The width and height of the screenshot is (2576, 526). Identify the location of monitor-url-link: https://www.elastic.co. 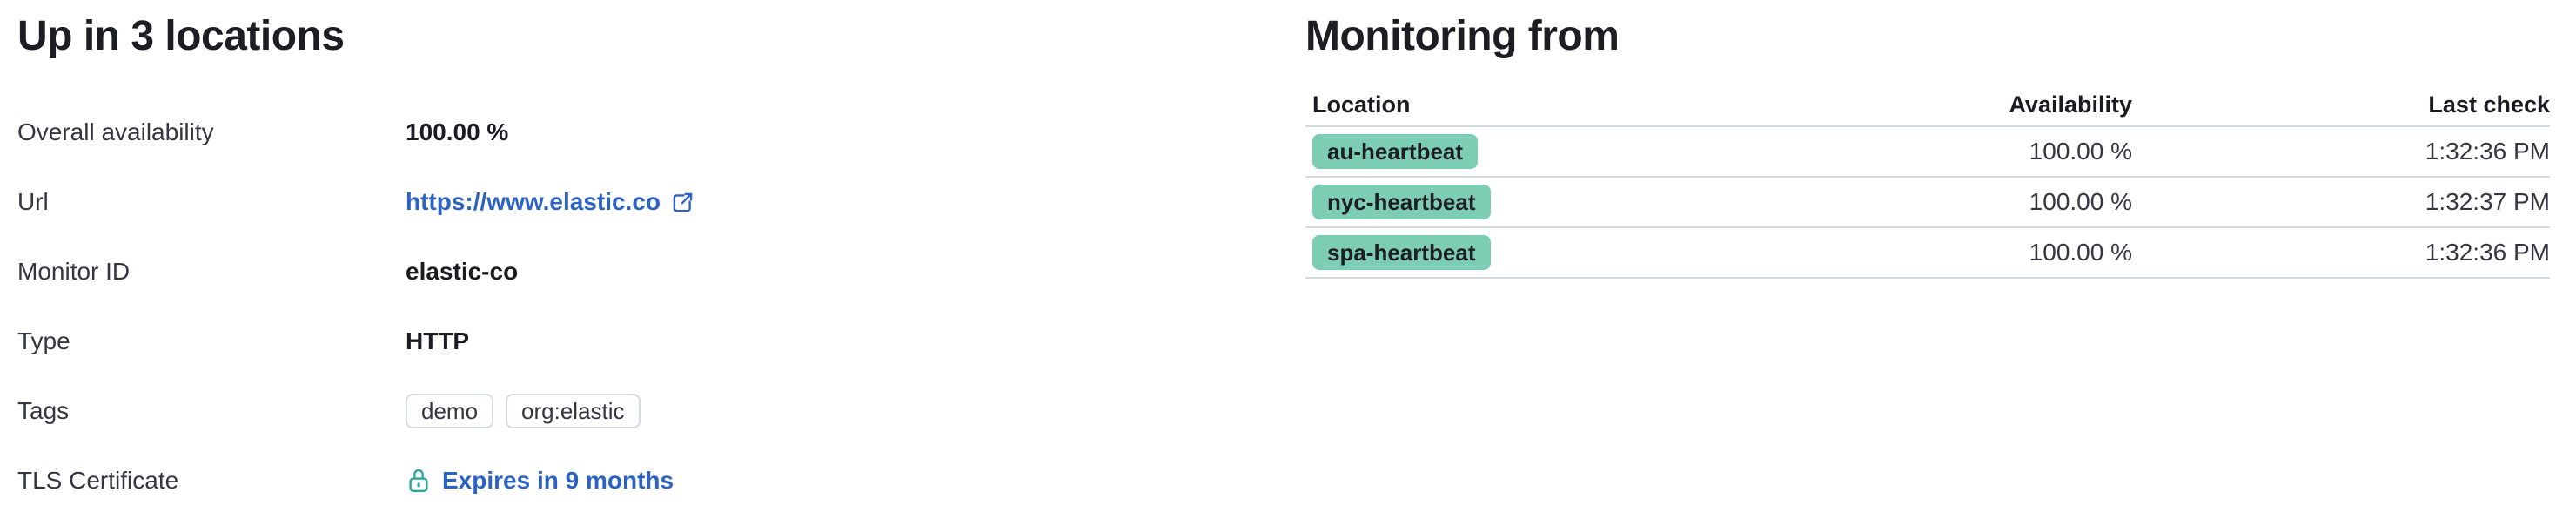
(550, 202).